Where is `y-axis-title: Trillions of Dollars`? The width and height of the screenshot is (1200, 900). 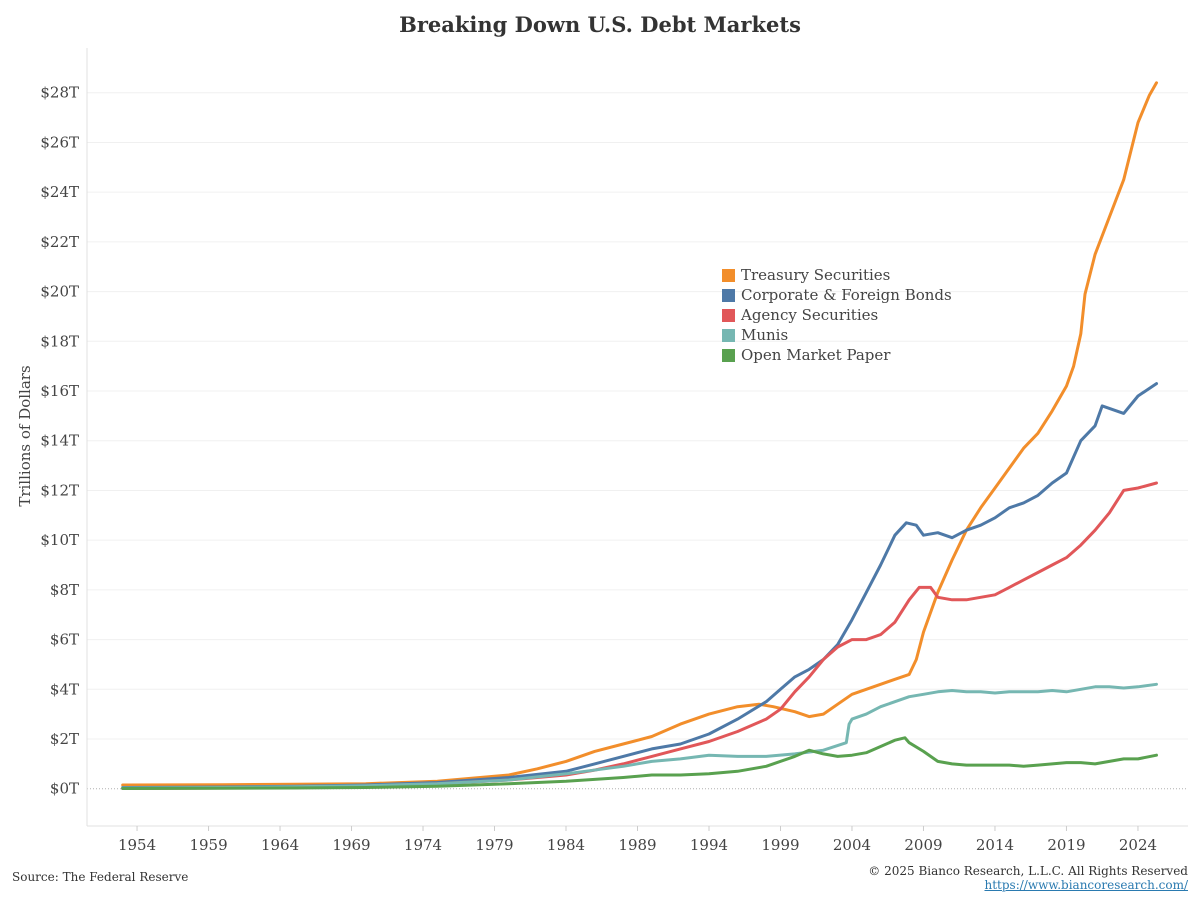
y-axis-title: Trillions of Dollars is located at coordinates (25, 435).